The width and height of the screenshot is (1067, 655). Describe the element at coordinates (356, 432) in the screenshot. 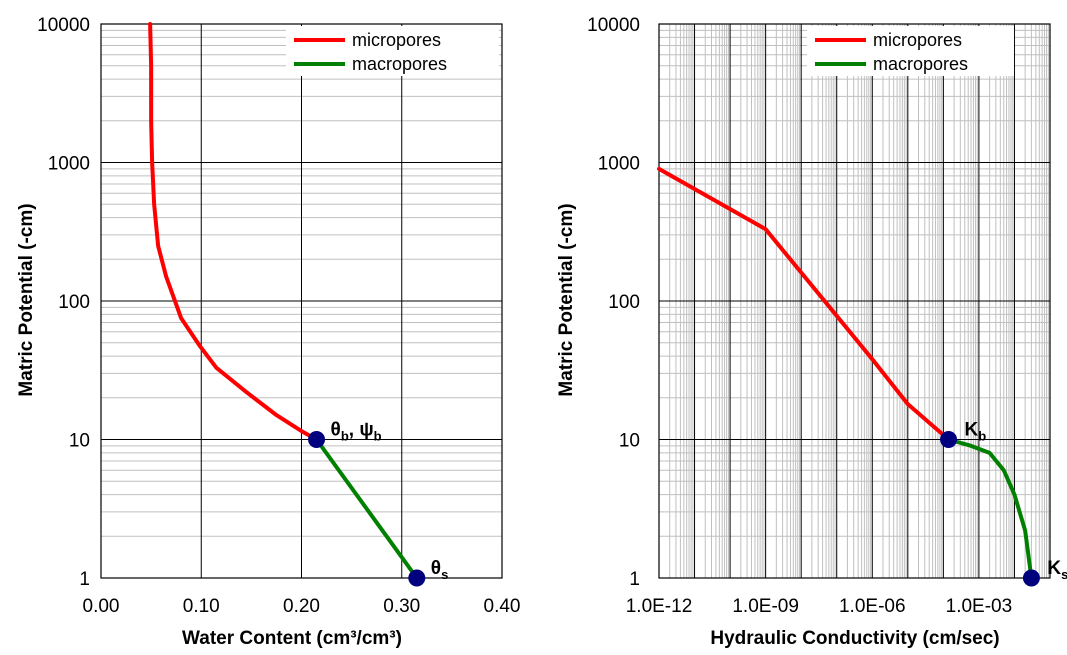

I see `point-annotation: θb, ψb` at that location.